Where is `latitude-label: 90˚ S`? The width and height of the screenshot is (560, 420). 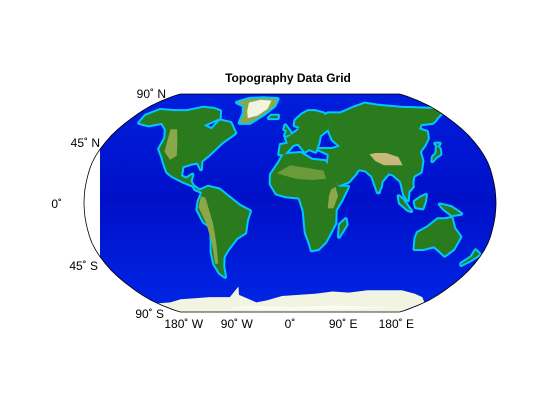 latitude-label: 90˚ S is located at coordinates (149, 314).